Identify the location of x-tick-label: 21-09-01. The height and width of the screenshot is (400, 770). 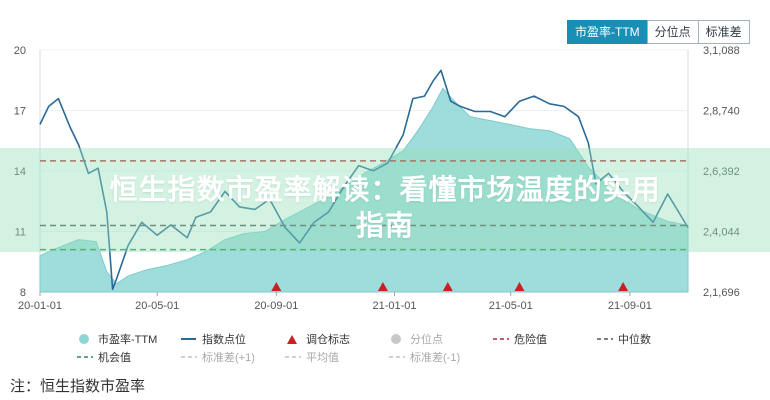
(630, 306).